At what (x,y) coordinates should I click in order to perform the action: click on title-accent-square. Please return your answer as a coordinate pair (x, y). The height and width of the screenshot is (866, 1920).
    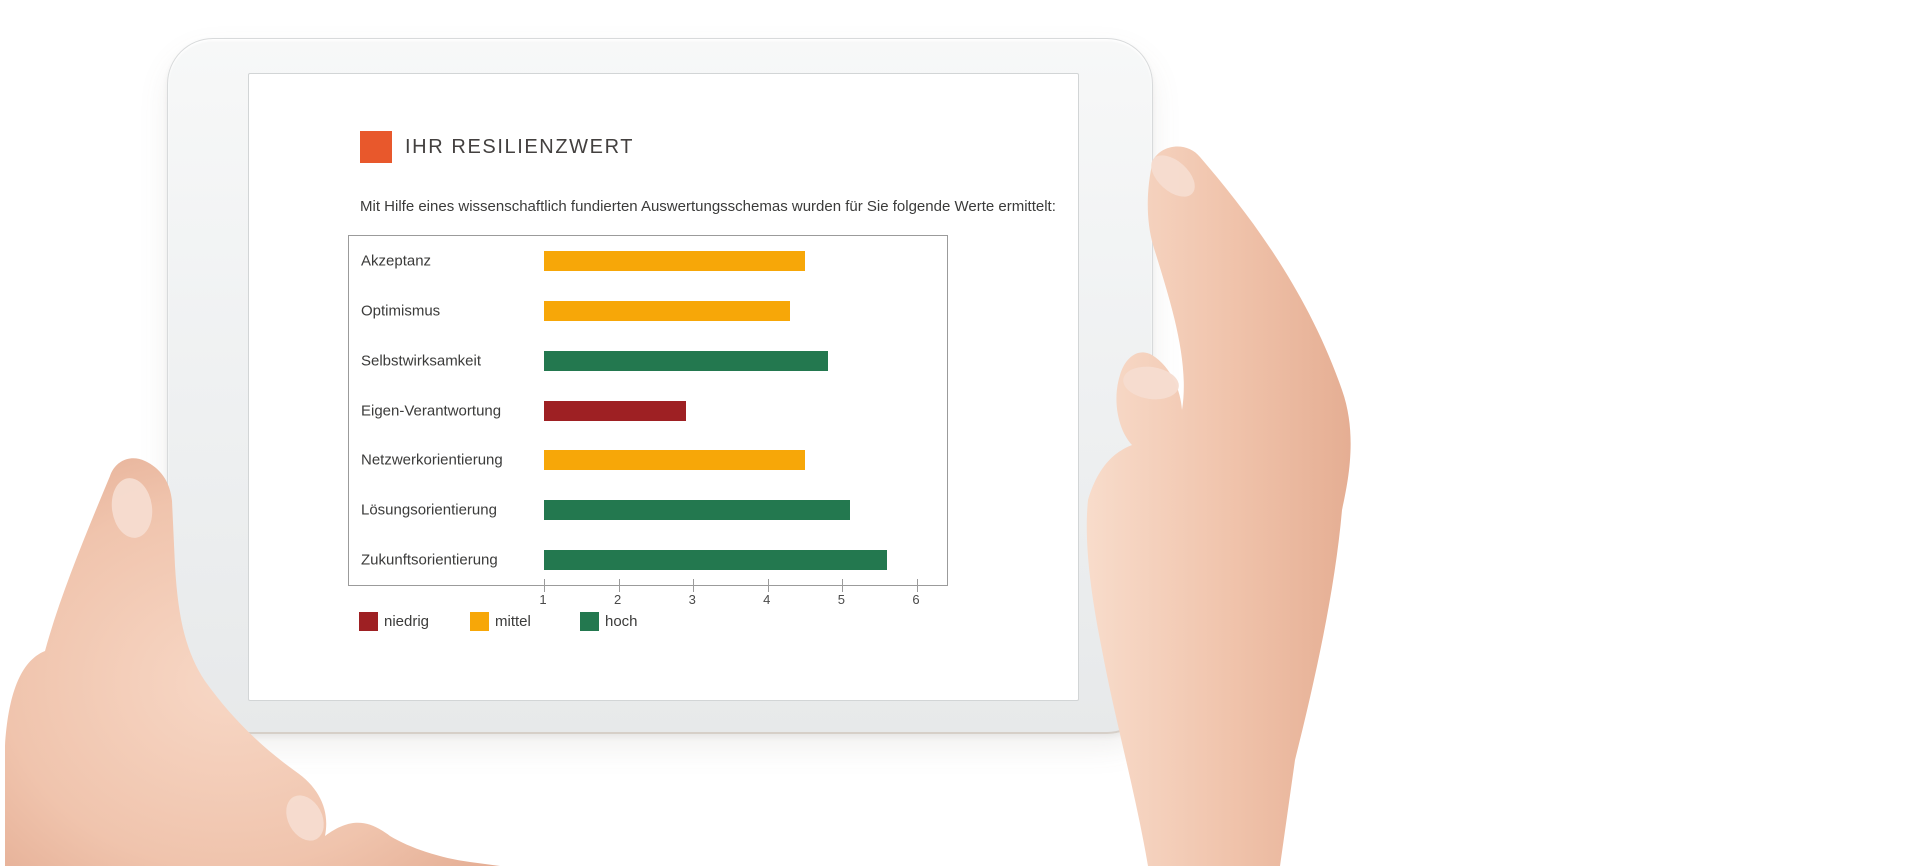
    Looking at the image, I should click on (376, 147).